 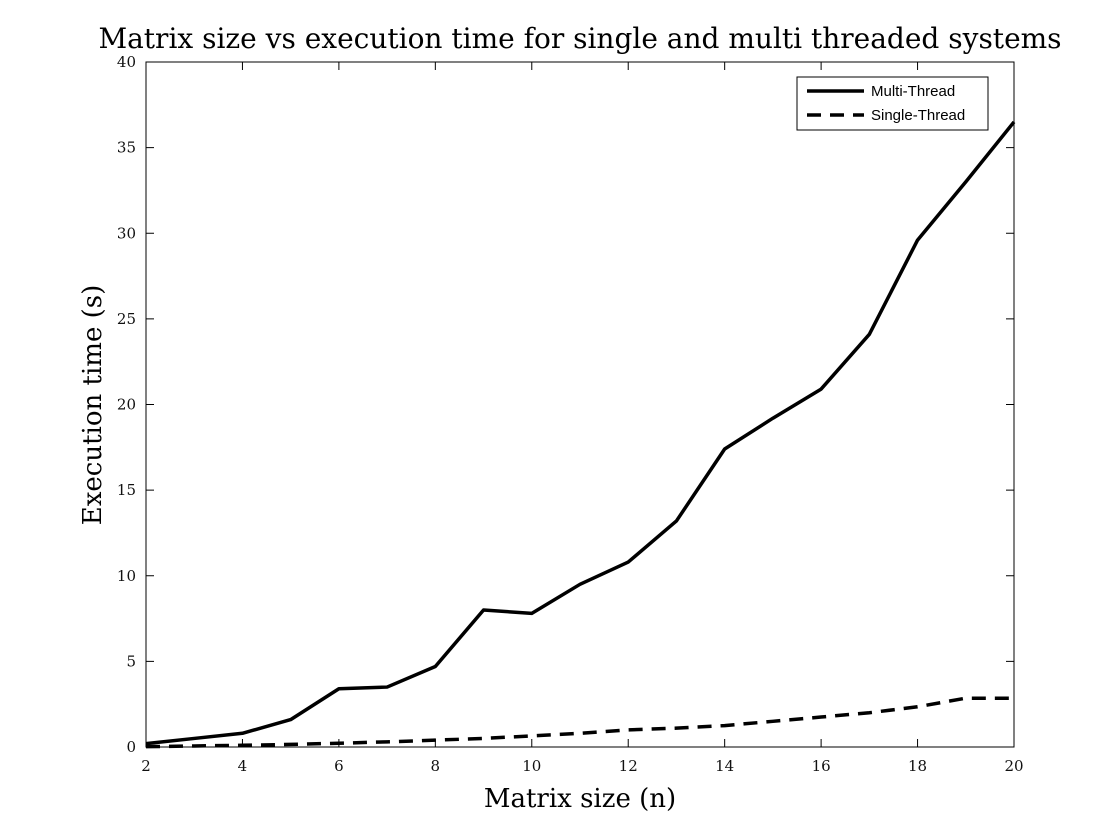 What do you see at coordinates (126, 319) in the screenshot?
I see `y-tick-label: 25` at bounding box center [126, 319].